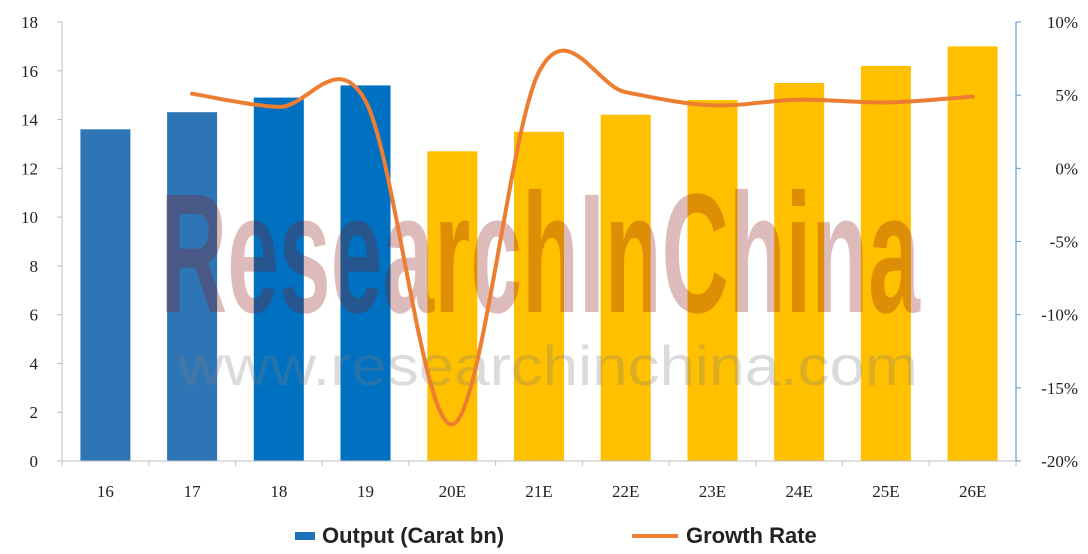 This screenshot has width=1088, height=554. Describe the element at coordinates (452, 306) in the screenshot. I see `bar-20e` at that location.